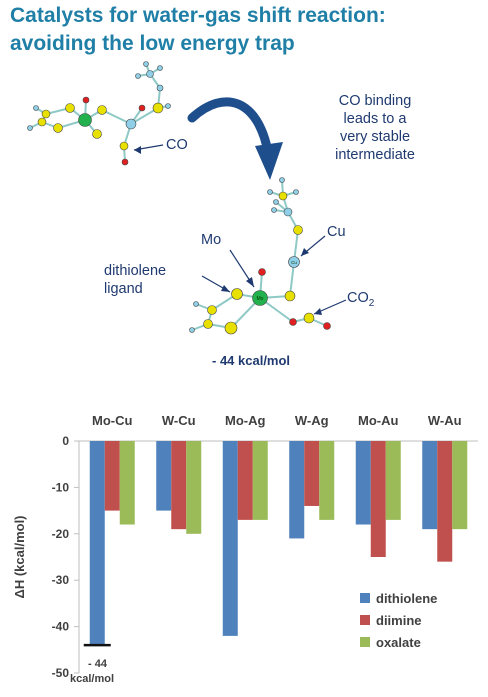 This screenshot has width=488, height=697. I want to click on molecule-2-pointer-heads, so click(271, 281).